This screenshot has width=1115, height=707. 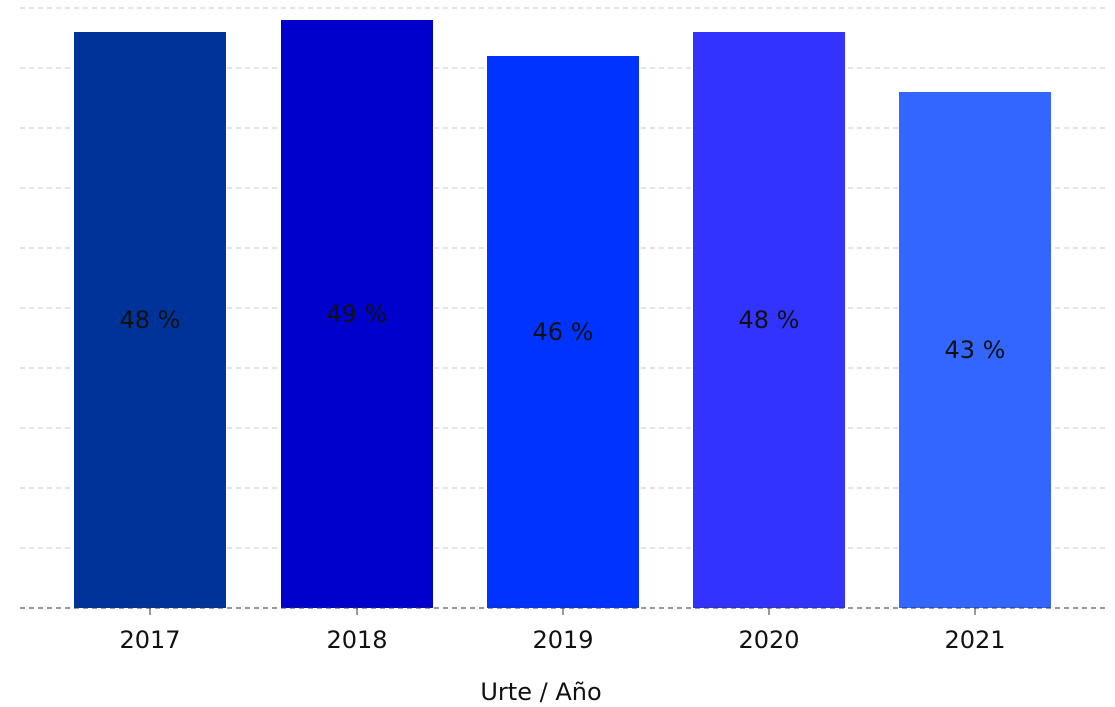 I want to click on bar-2020, so click(x=769, y=320).